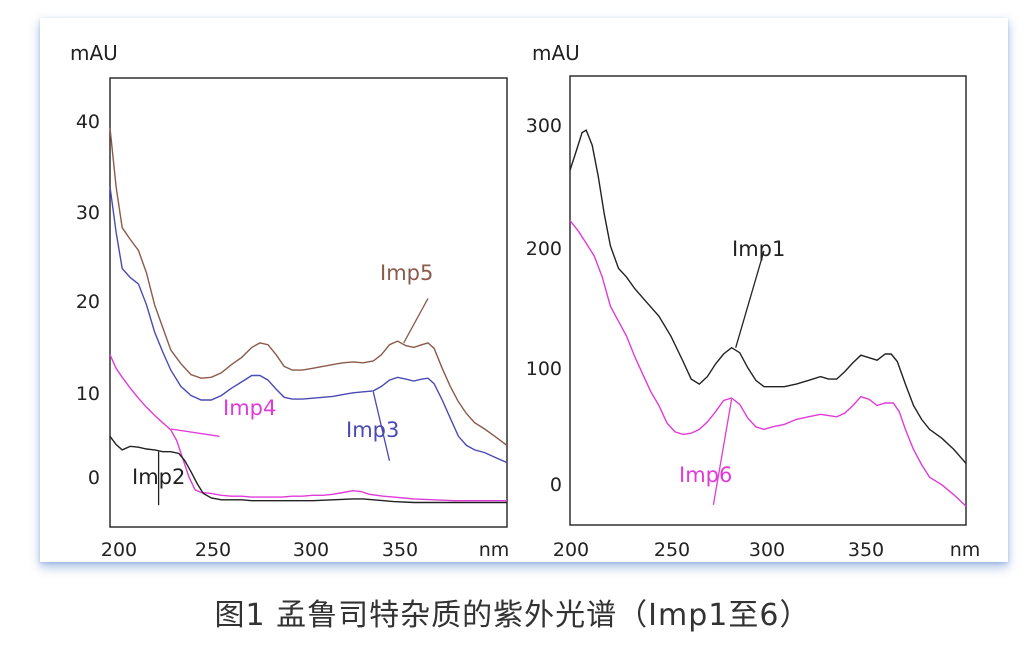  What do you see at coordinates (88, 122) in the screenshot?
I see `y-tick-label-left-40: 40` at bounding box center [88, 122].